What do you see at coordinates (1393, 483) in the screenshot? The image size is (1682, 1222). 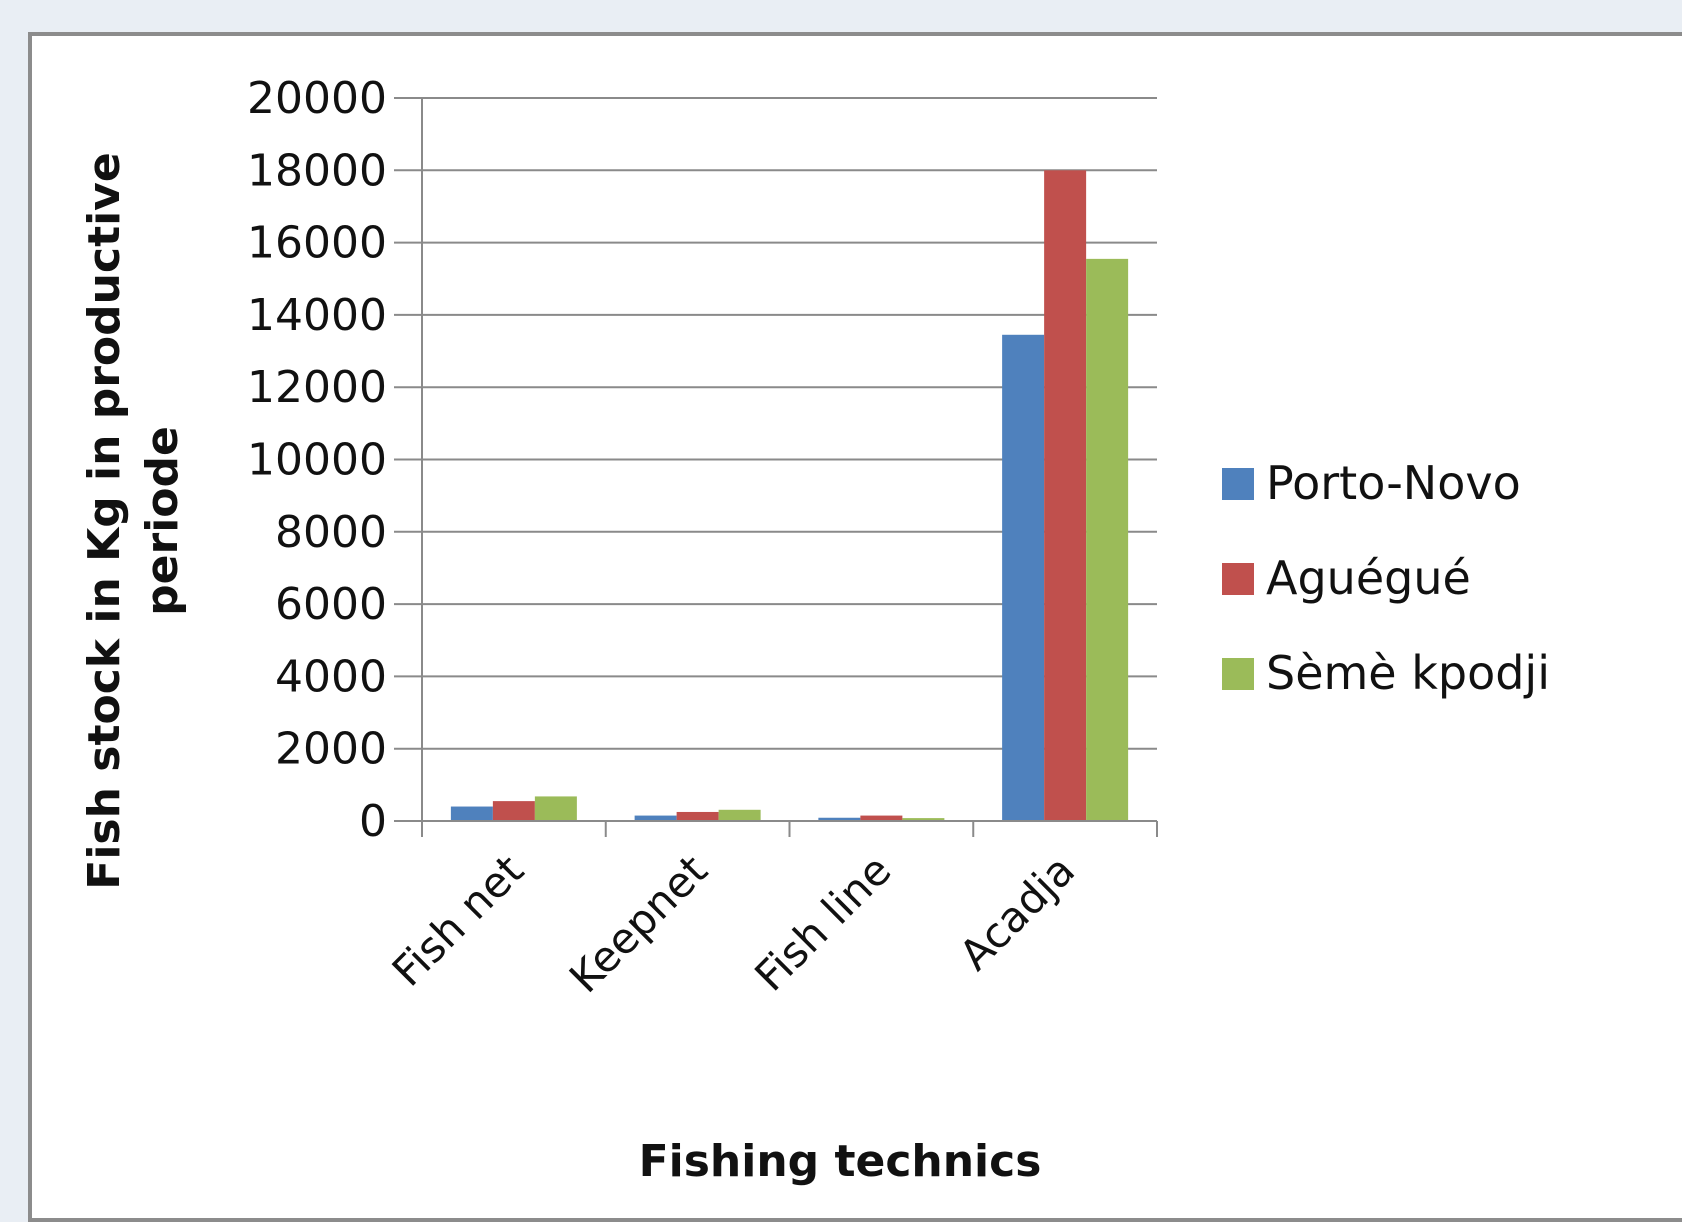 I see `legend-label: Porto-Novo` at bounding box center [1393, 483].